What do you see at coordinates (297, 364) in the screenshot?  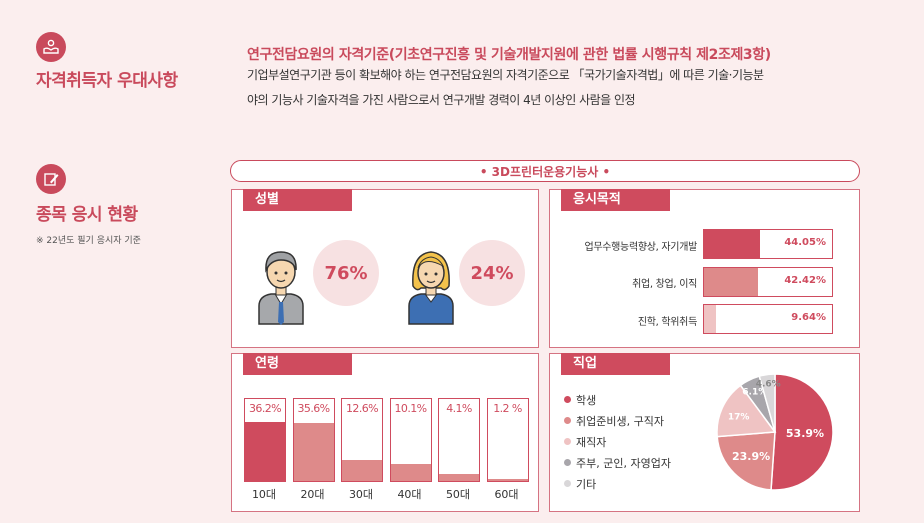 I see `age-tab: 연령` at bounding box center [297, 364].